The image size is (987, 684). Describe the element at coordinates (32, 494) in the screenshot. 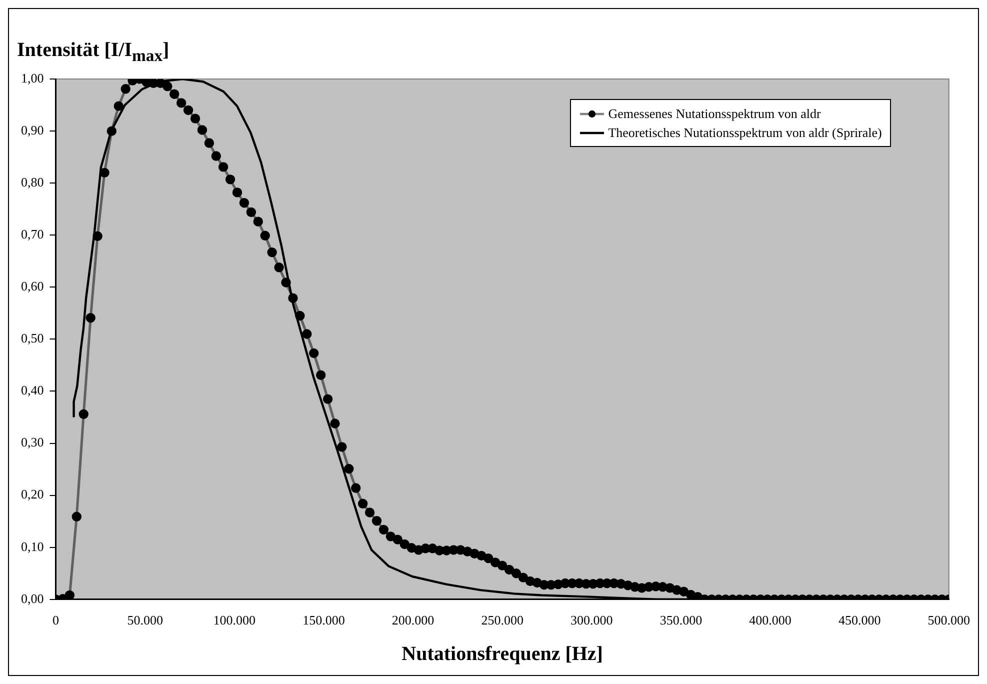

I see `y-tick-label: 0,20` at that location.